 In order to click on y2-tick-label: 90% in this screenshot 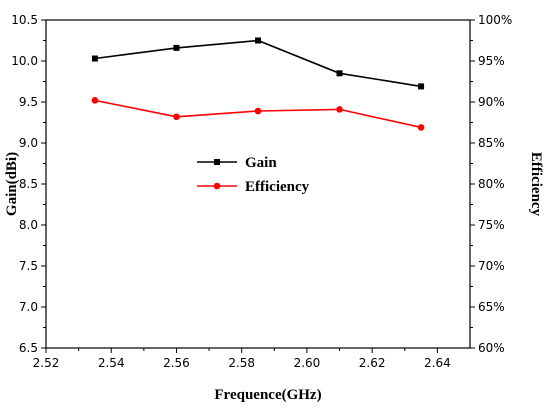, I will do `click(491, 102)`.